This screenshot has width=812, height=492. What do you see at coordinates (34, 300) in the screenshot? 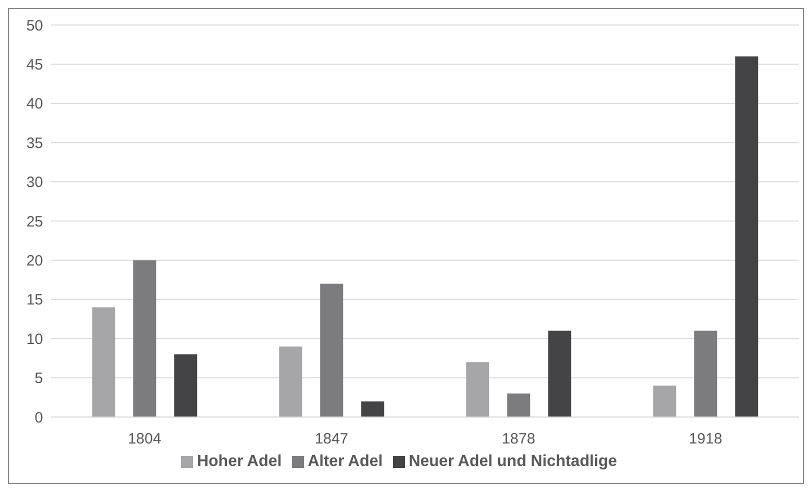
I see `y-tick-label: 15` at bounding box center [34, 300].